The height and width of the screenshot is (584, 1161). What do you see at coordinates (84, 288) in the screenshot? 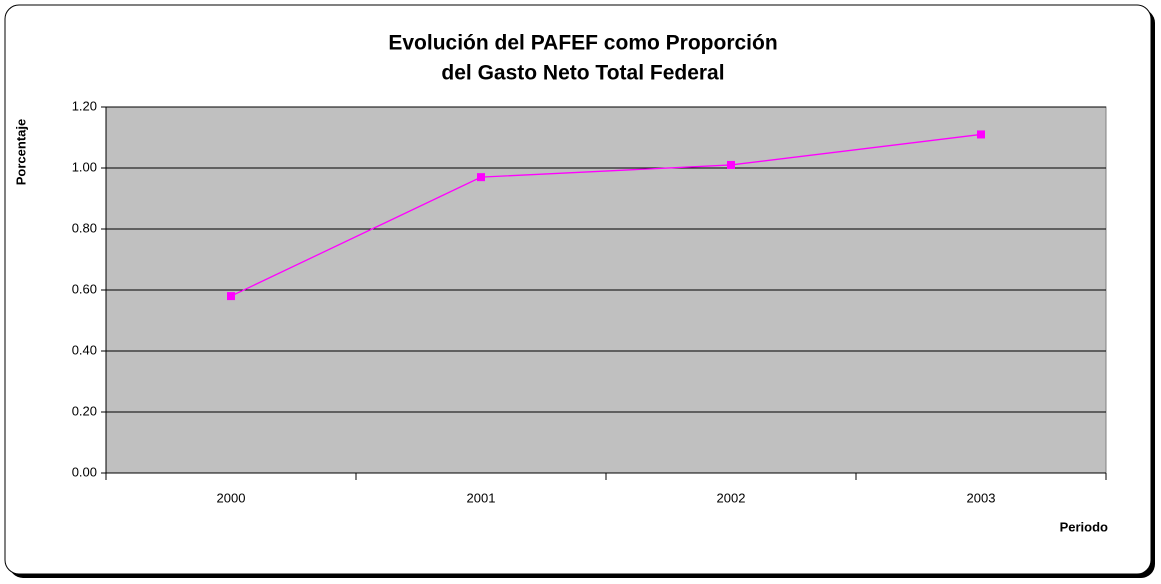
I see `y-tick-label: 0.60` at bounding box center [84, 288].